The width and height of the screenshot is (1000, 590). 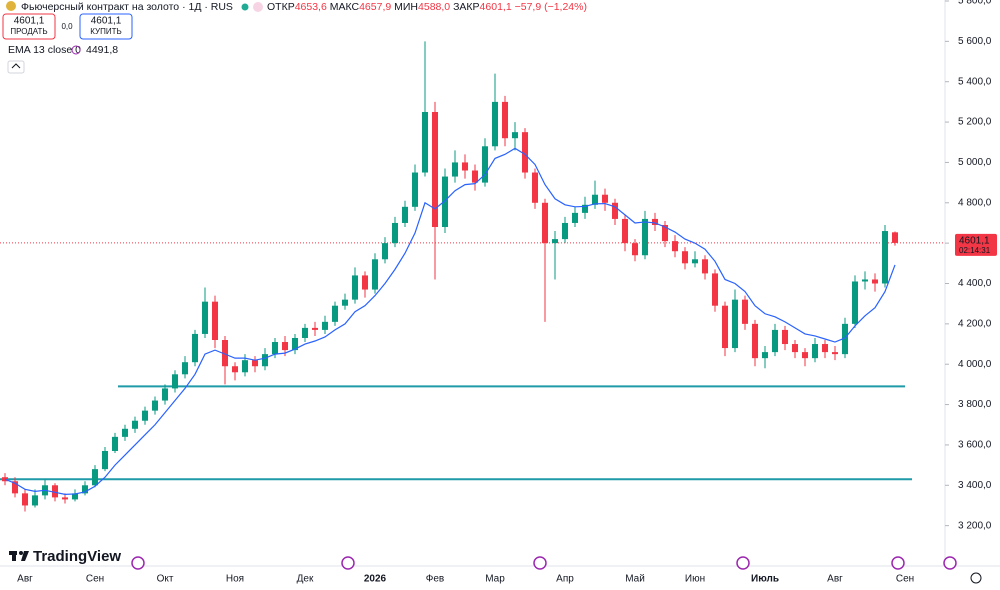 I want to click on x-tick-label: Окт, so click(x=165, y=579).